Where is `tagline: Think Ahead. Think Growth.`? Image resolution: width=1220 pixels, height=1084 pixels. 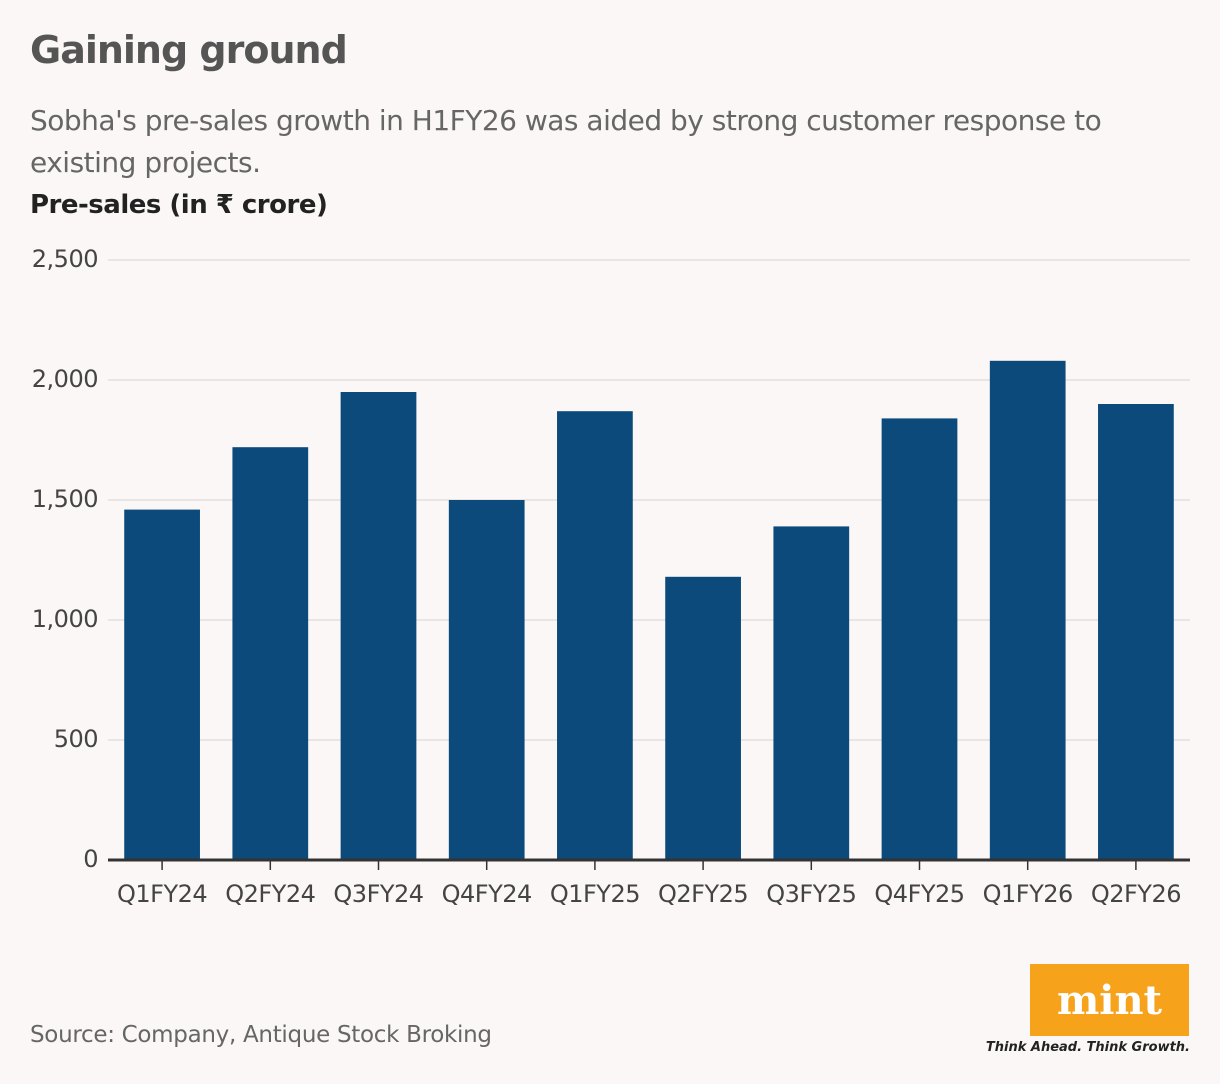
tagline: Think Ahead. Think Growth. is located at coordinates (1087, 1047).